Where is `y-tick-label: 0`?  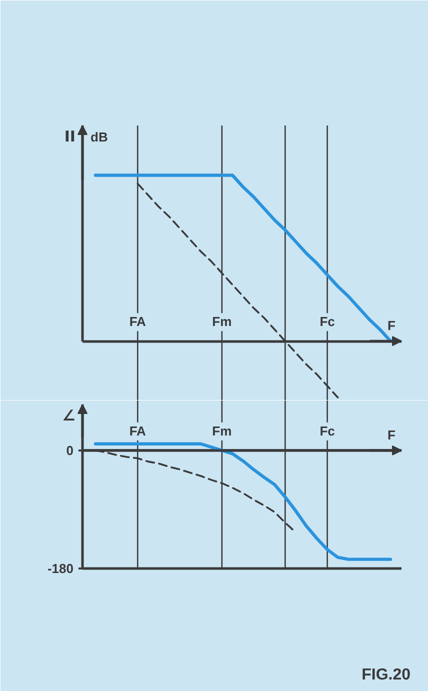
y-tick-label: 0 is located at coordinates (70, 450).